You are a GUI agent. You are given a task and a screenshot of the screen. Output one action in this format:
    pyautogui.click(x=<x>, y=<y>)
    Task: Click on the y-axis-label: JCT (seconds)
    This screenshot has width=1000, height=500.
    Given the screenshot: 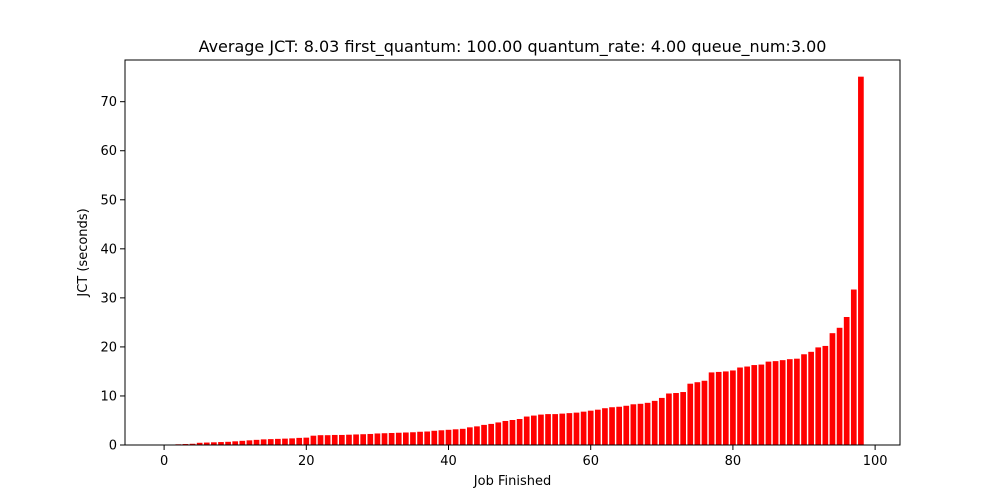 What is the action you would take?
    pyautogui.click(x=83, y=252)
    